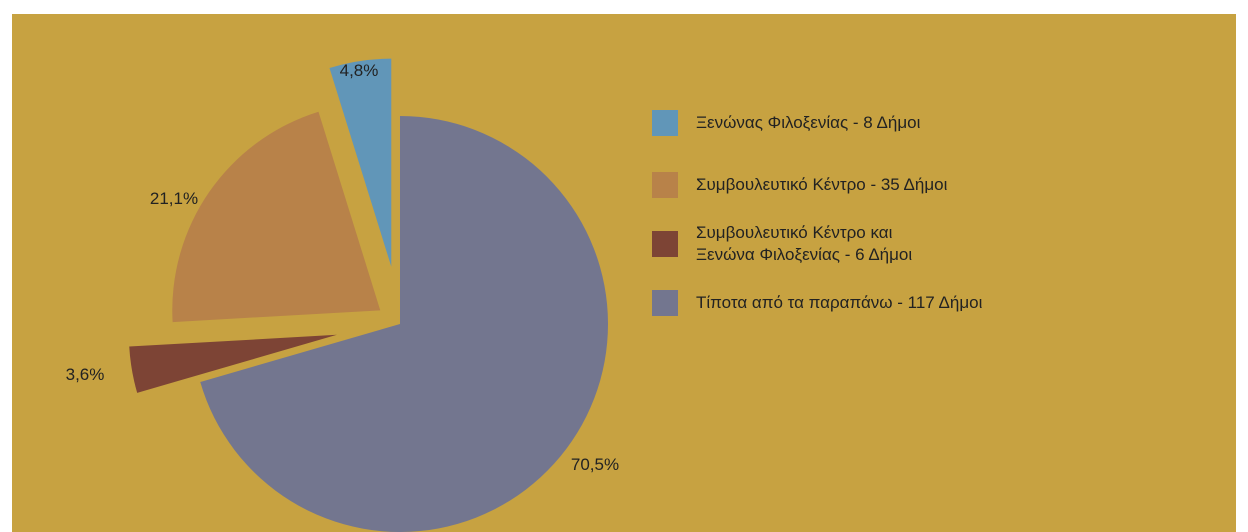  I want to click on slice-percent-label: 4,8%, so click(359, 70).